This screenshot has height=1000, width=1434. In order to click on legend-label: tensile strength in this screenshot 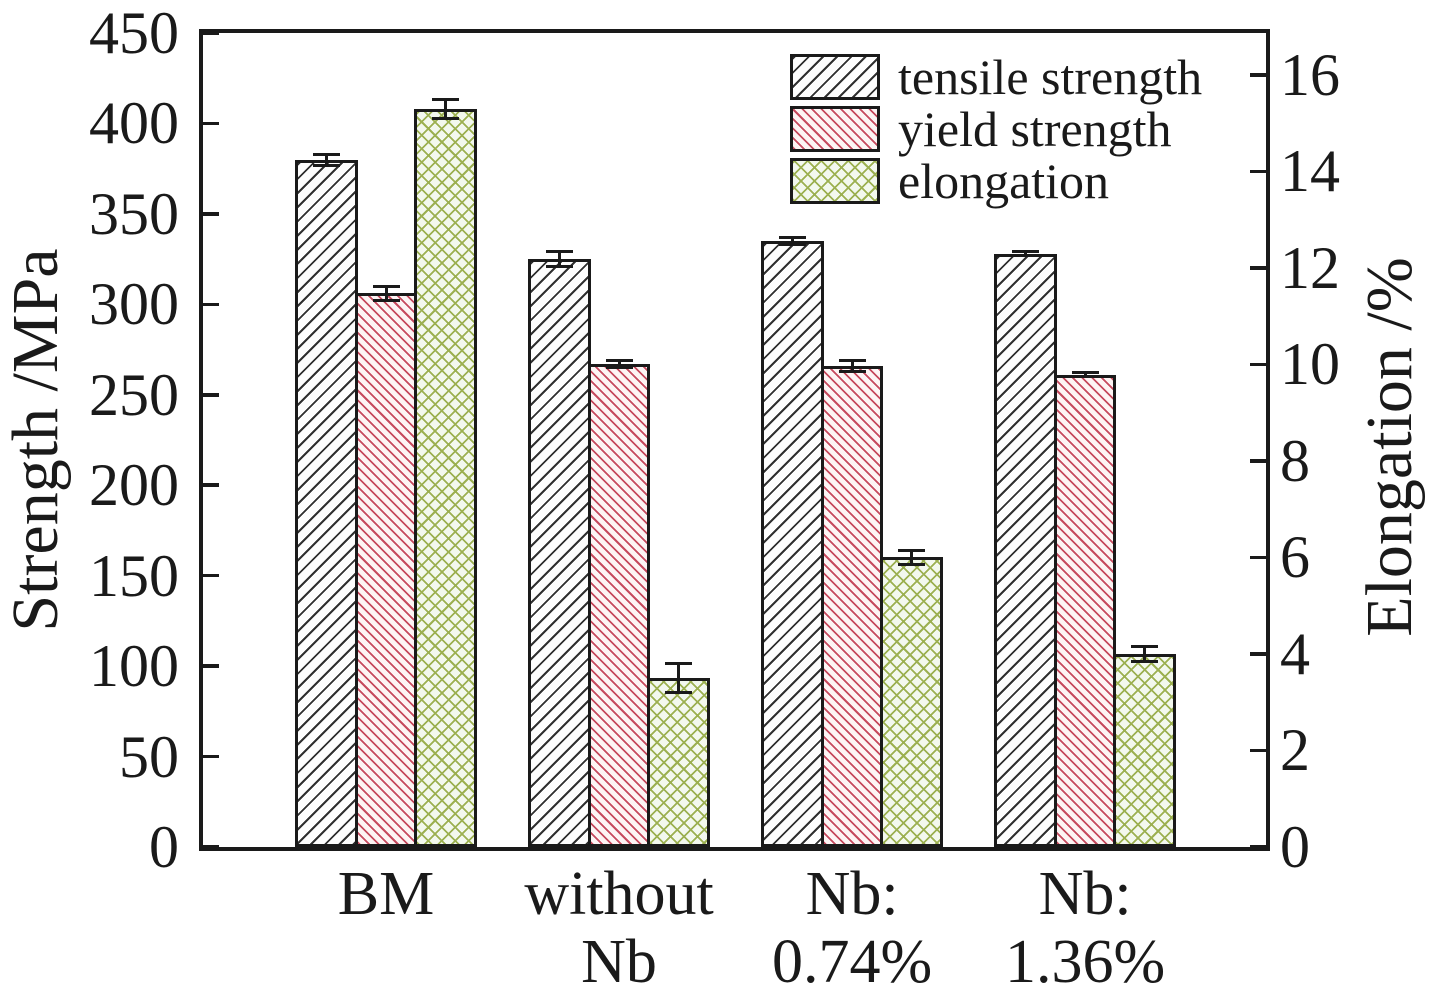, I will do `click(1050, 77)`.